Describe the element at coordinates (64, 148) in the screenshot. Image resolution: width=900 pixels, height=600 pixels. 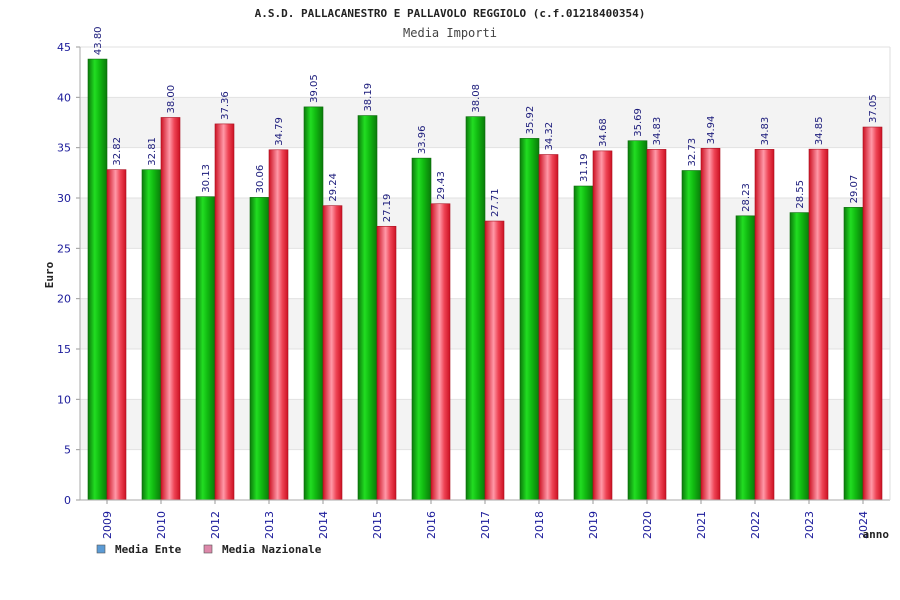
I see `y-tick-label: 35` at that location.